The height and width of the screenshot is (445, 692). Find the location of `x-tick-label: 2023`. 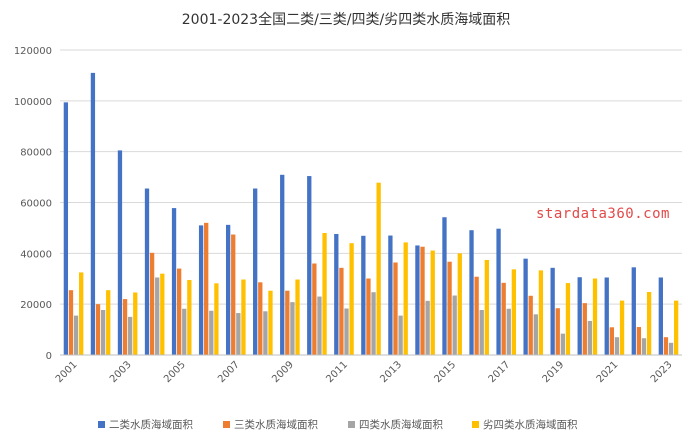

x-tick-label: 2023 is located at coordinates (662, 372).